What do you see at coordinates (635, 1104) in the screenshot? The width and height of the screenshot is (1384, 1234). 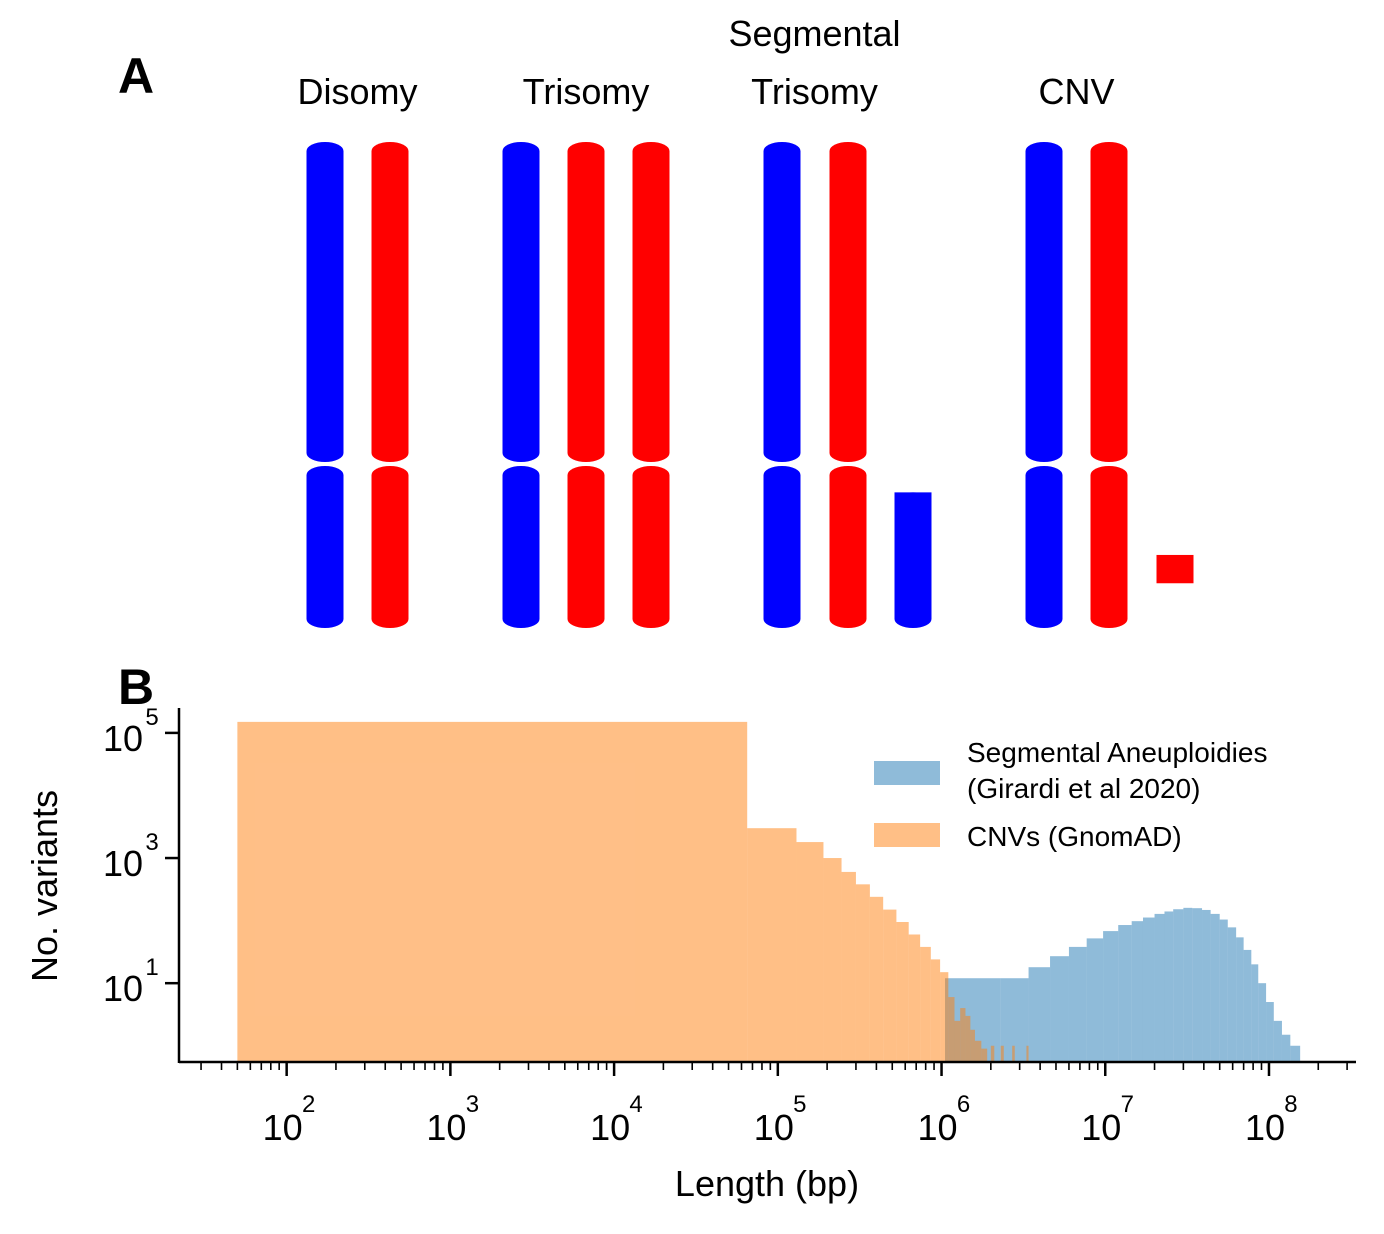 I see `x-tick-exponent: 4` at bounding box center [635, 1104].